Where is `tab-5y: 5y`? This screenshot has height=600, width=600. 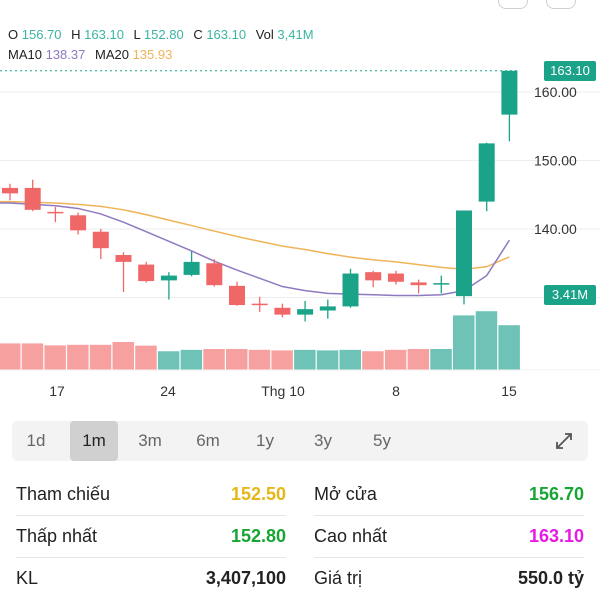
tab-5y: 5y is located at coordinates (382, 440).